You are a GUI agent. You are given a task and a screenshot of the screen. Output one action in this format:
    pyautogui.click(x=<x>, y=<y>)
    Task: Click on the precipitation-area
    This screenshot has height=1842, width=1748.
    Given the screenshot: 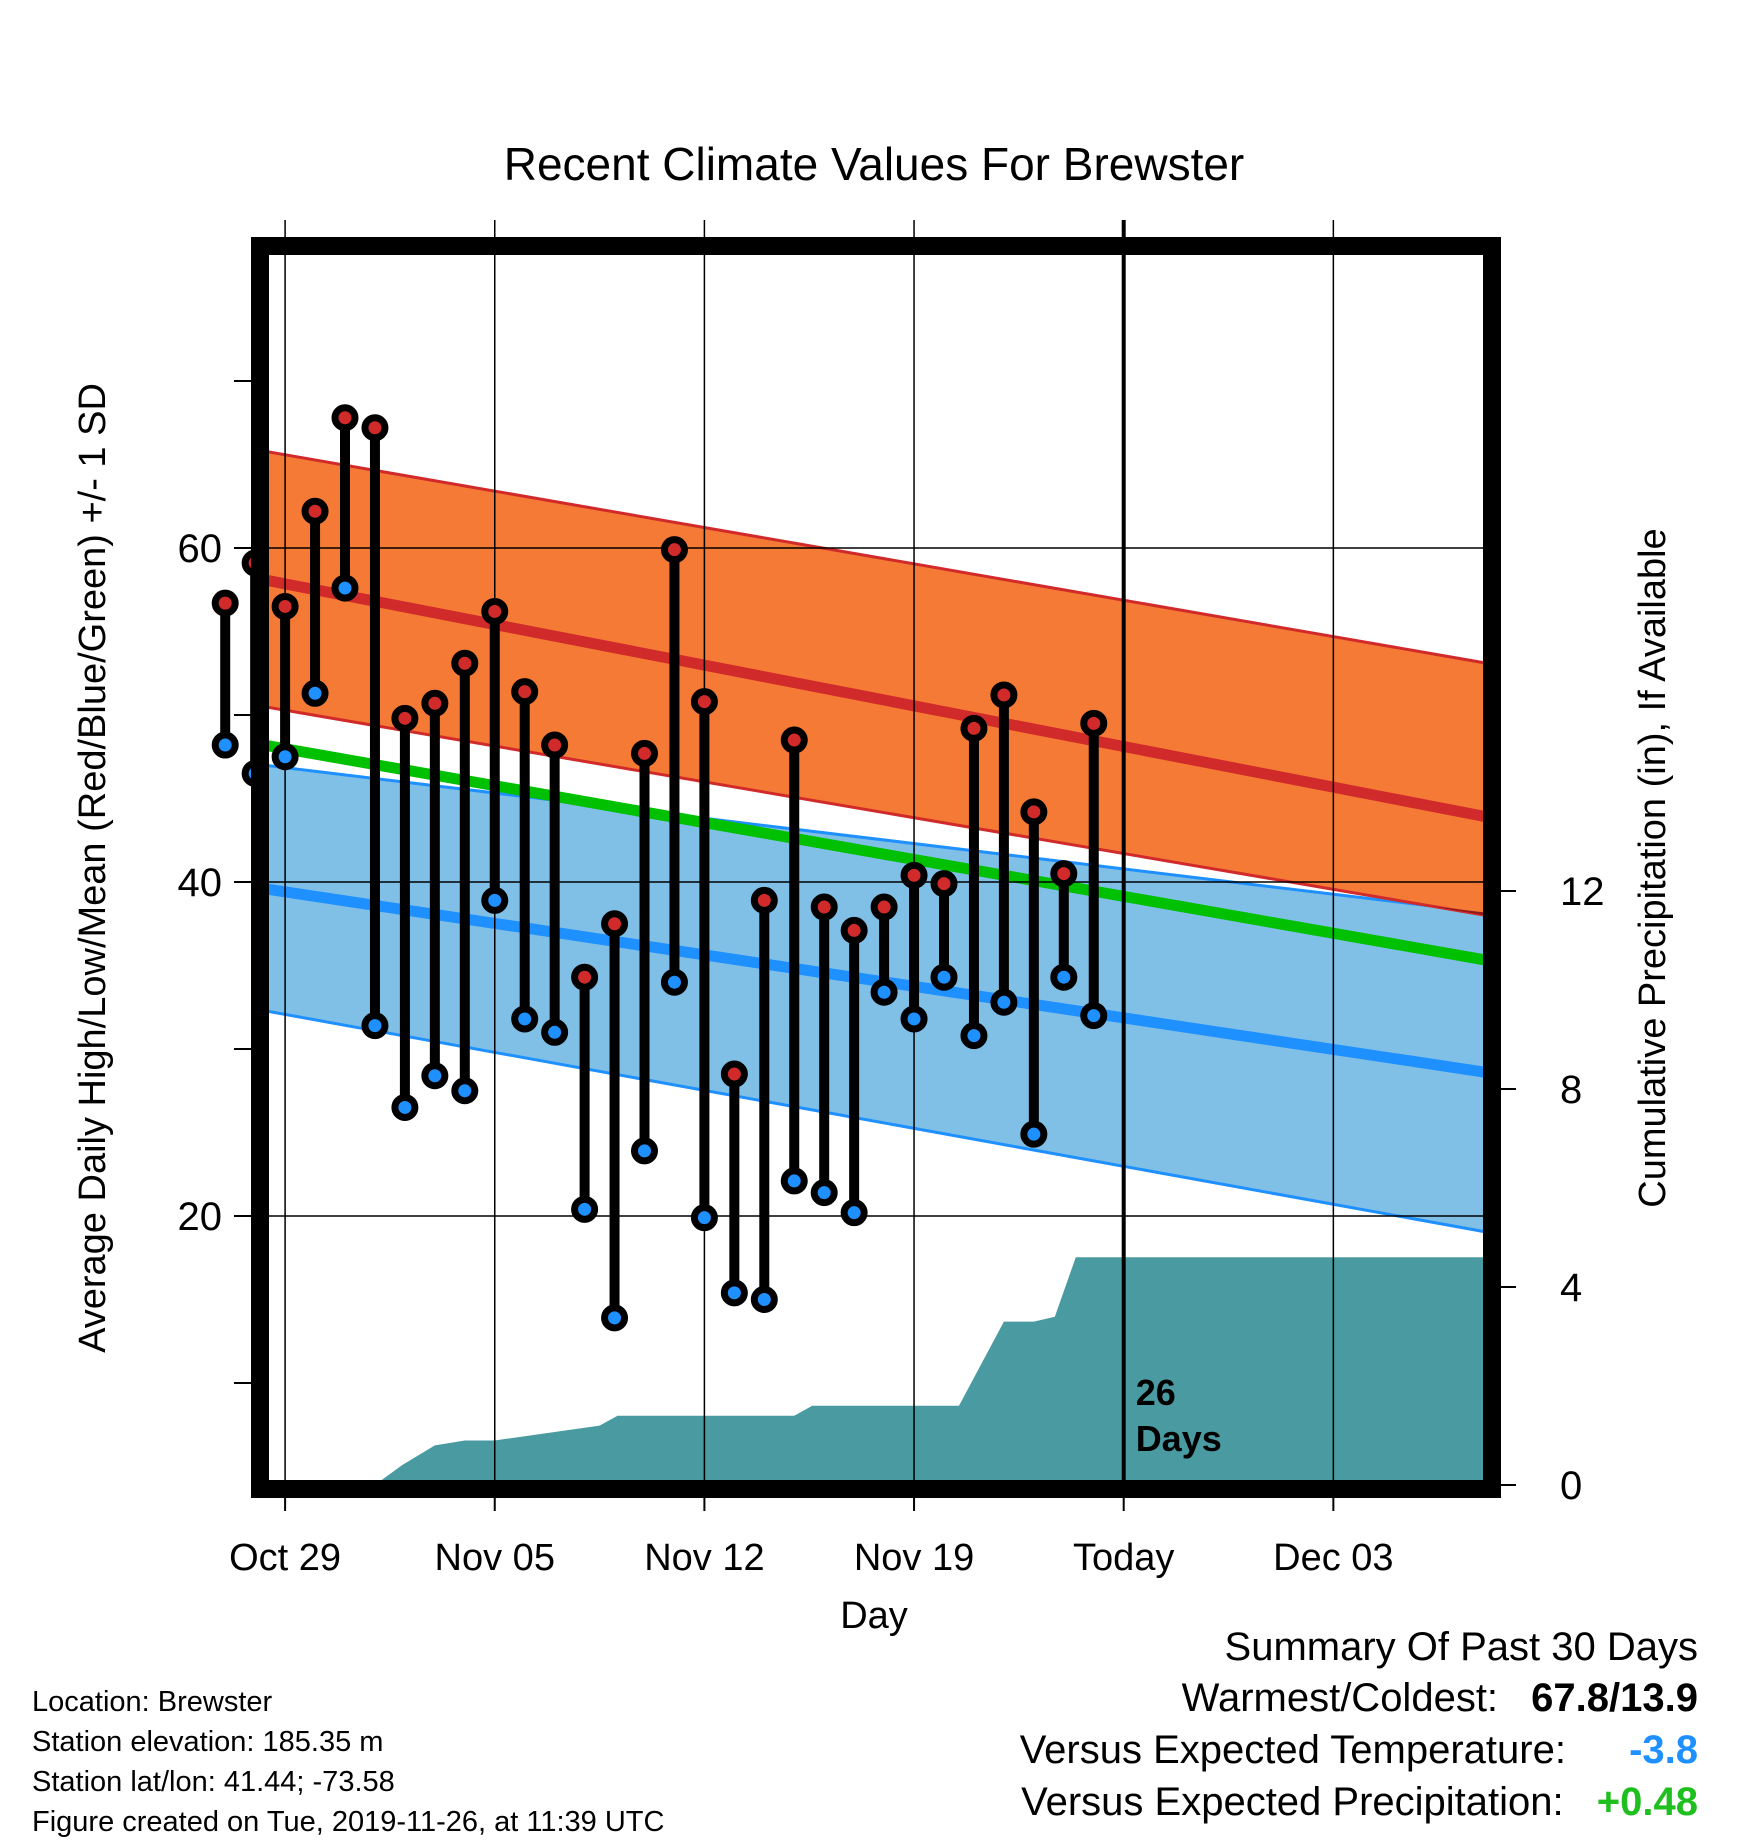 What is the action you would take?
    pyautogui.click(x=916, y=1371)
    